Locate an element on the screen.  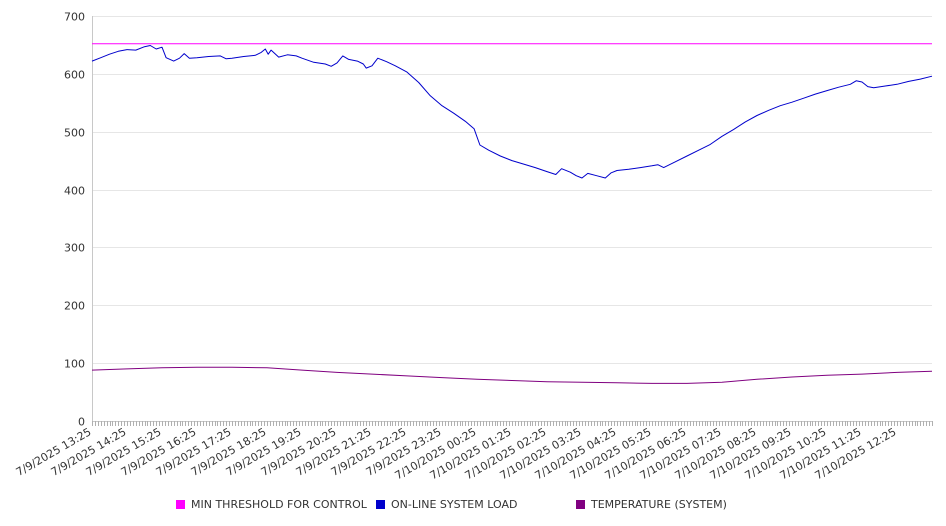
y-tick-label: 400 is located at coordinates (74, 191).